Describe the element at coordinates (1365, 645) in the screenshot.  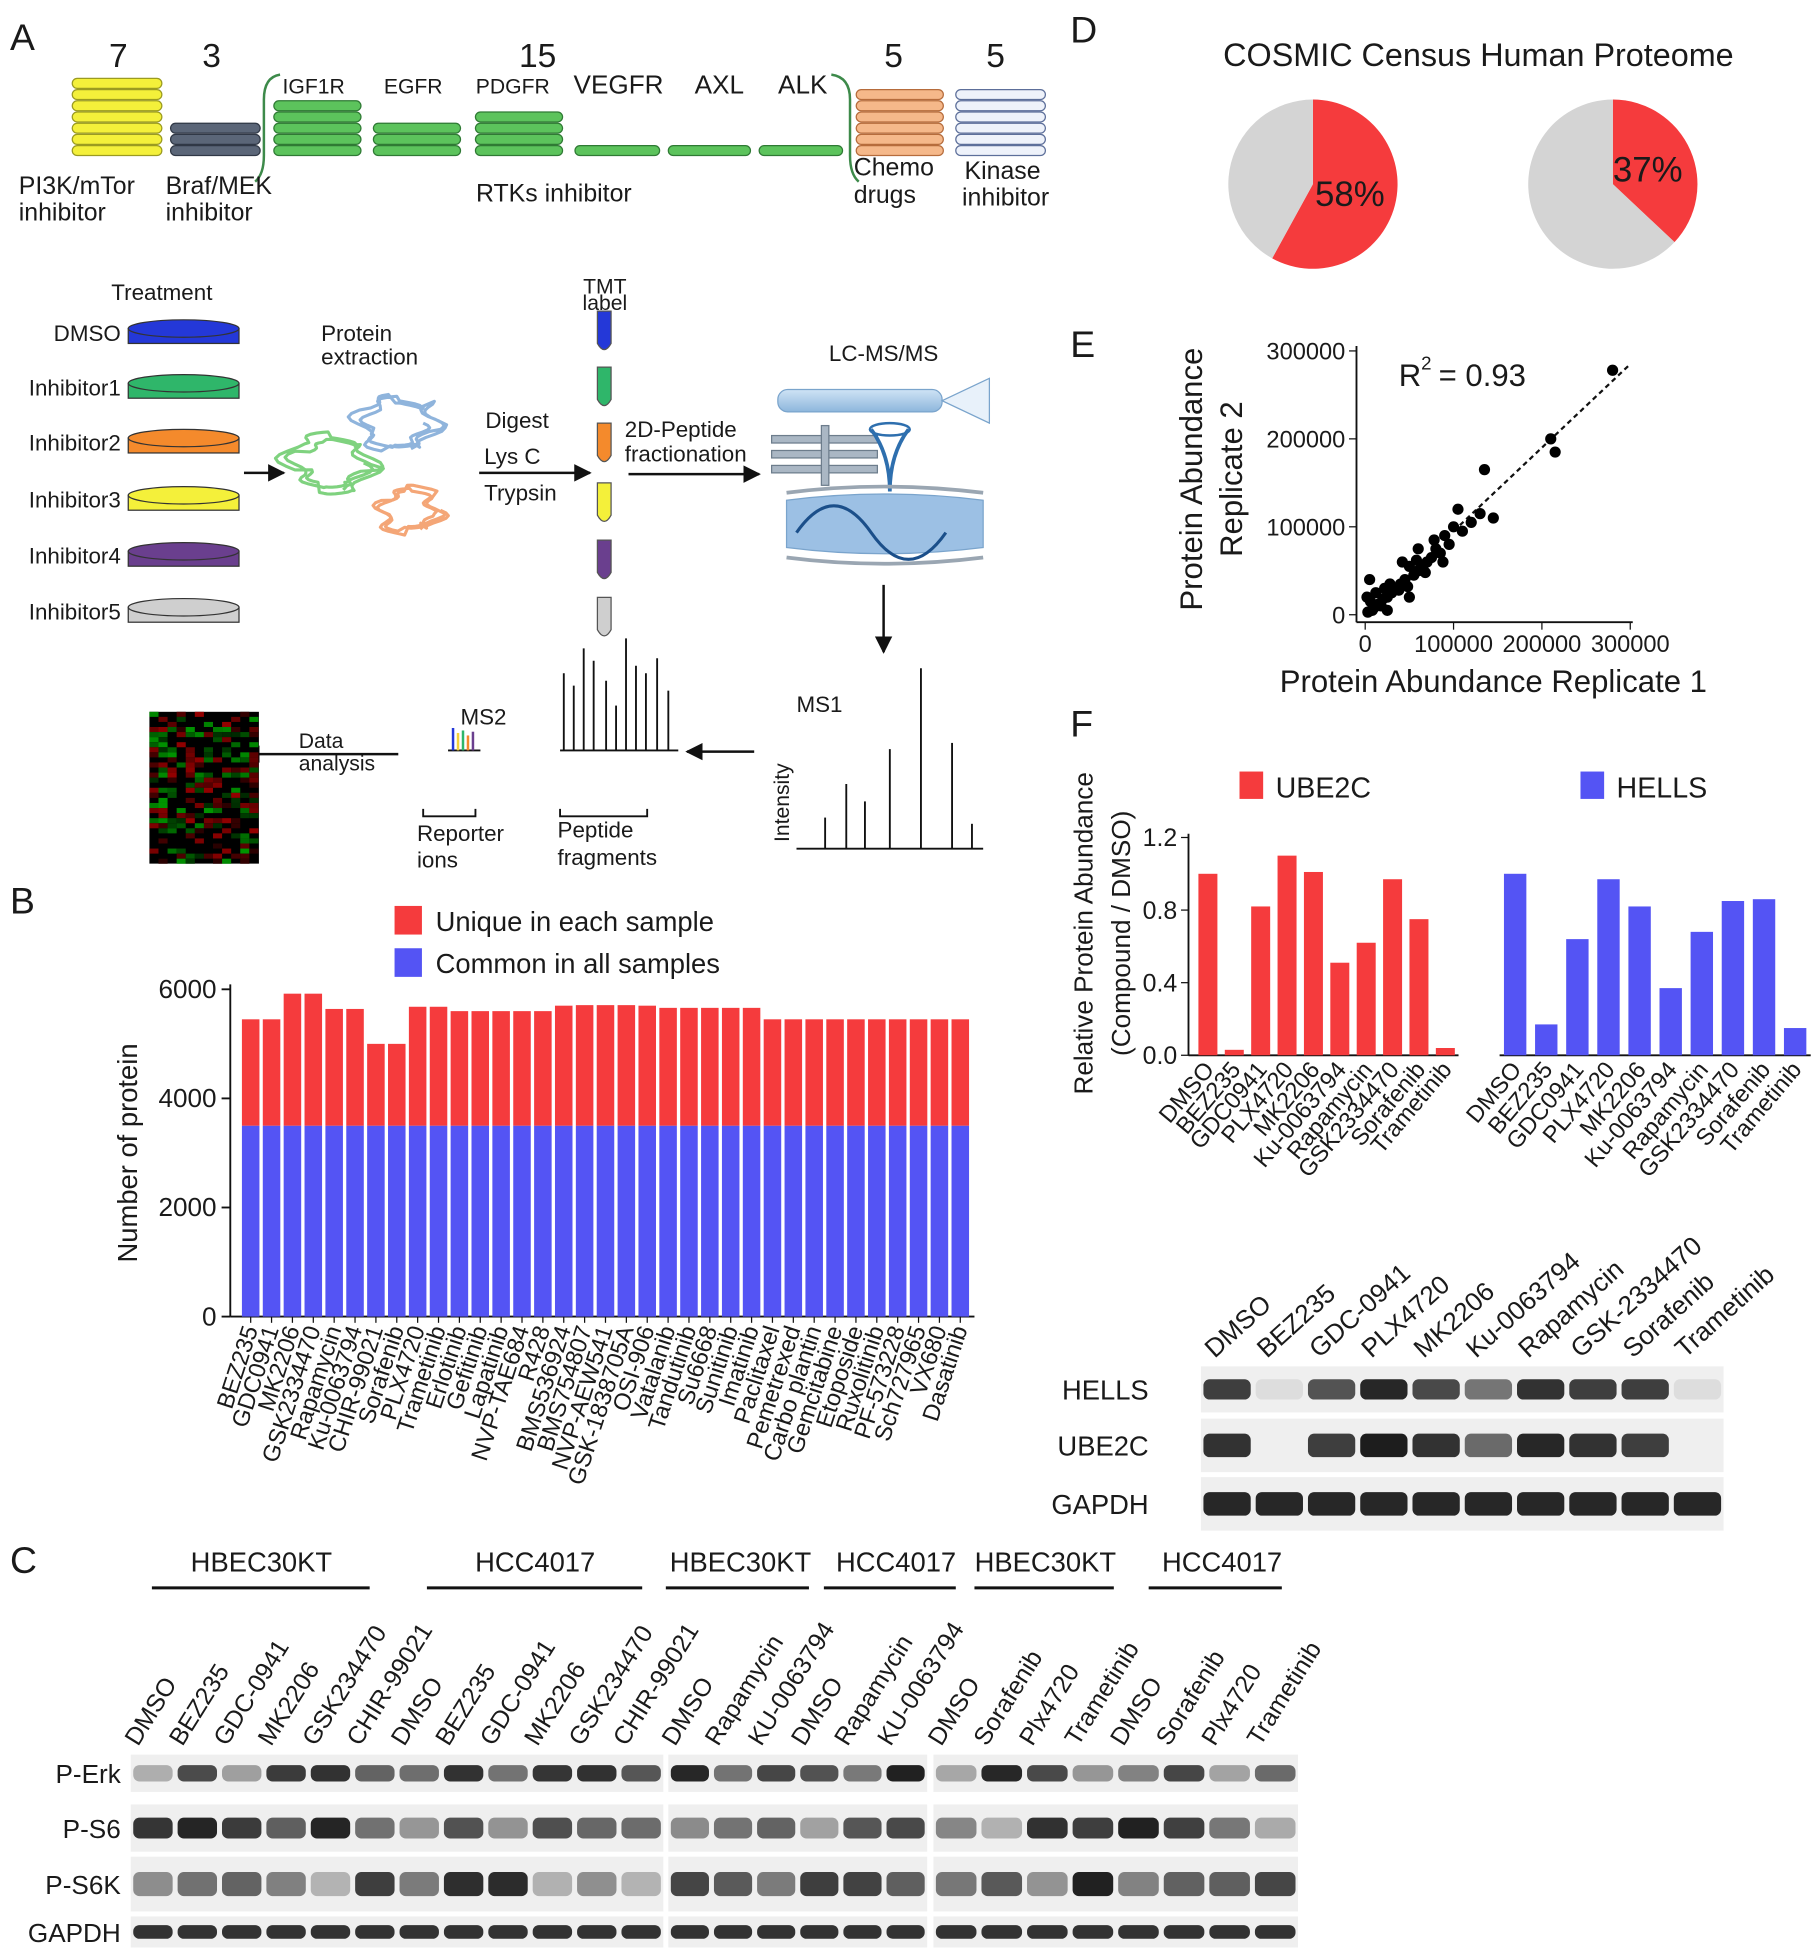
I see `x-tick-label: 0` at that location.